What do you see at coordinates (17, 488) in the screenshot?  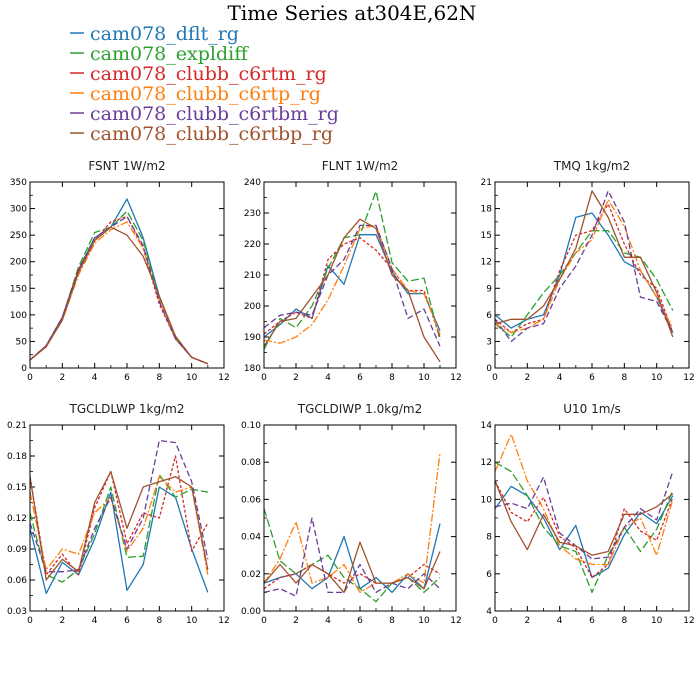 I see `y-tick-label: 0.15` at bounding box center [17, 488].